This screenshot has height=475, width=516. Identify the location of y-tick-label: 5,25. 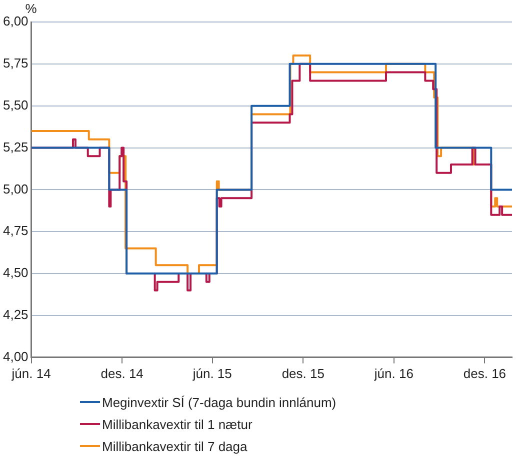
(15, 146).